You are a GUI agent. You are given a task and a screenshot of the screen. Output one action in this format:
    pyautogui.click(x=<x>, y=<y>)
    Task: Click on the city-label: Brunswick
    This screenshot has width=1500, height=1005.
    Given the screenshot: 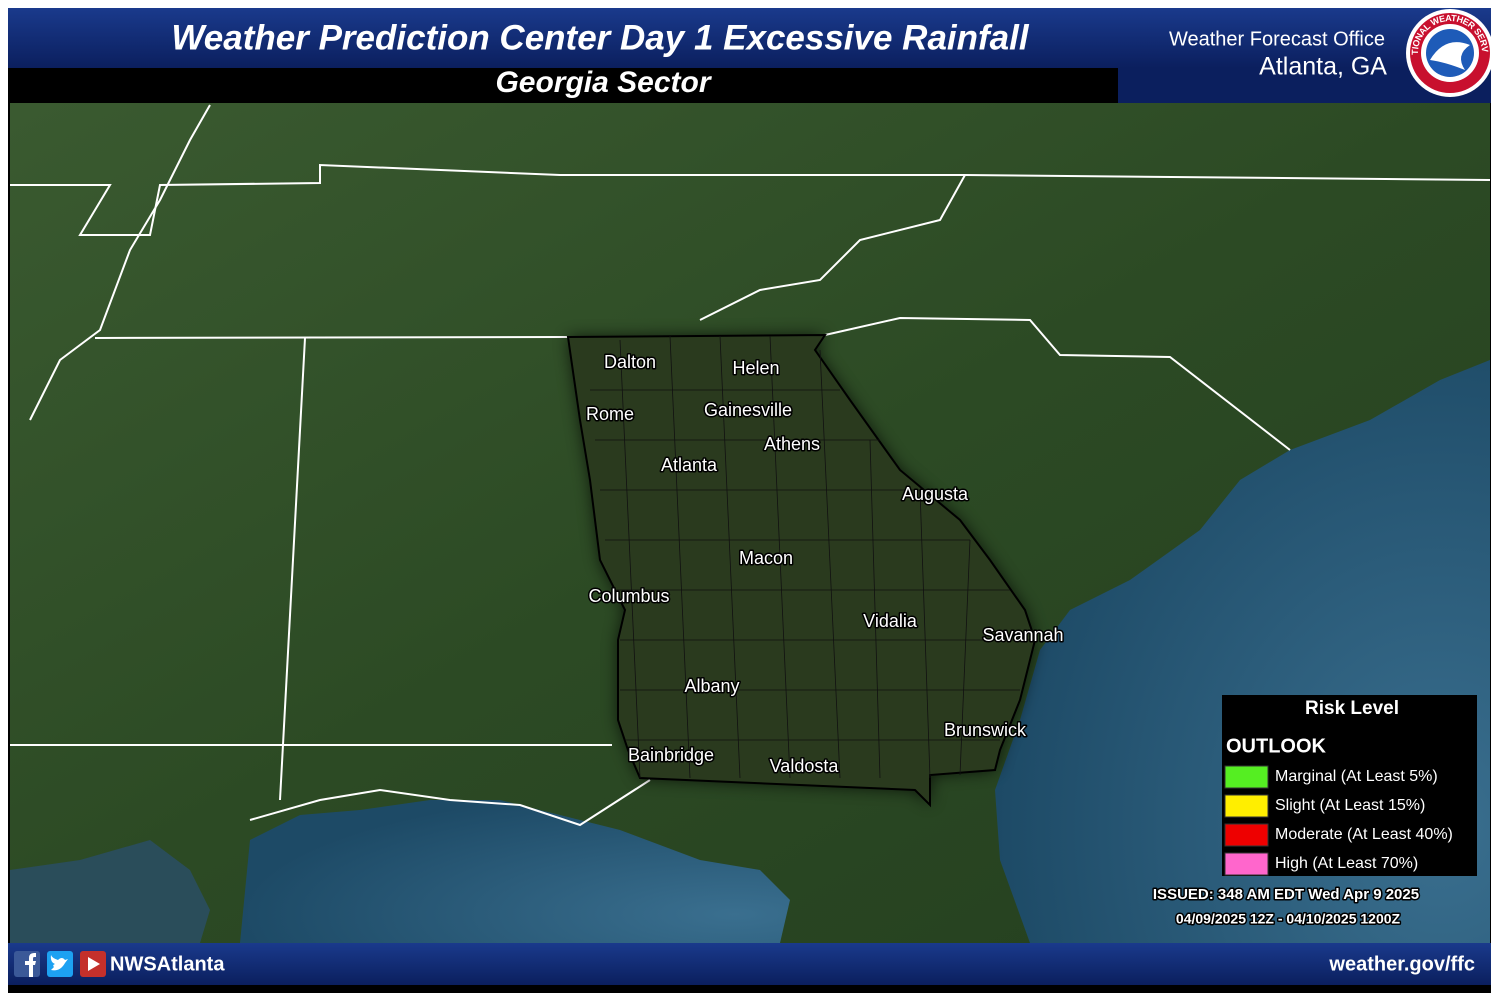 What is the action you would take?
    pyautogui.click(x=985, y=730)
    